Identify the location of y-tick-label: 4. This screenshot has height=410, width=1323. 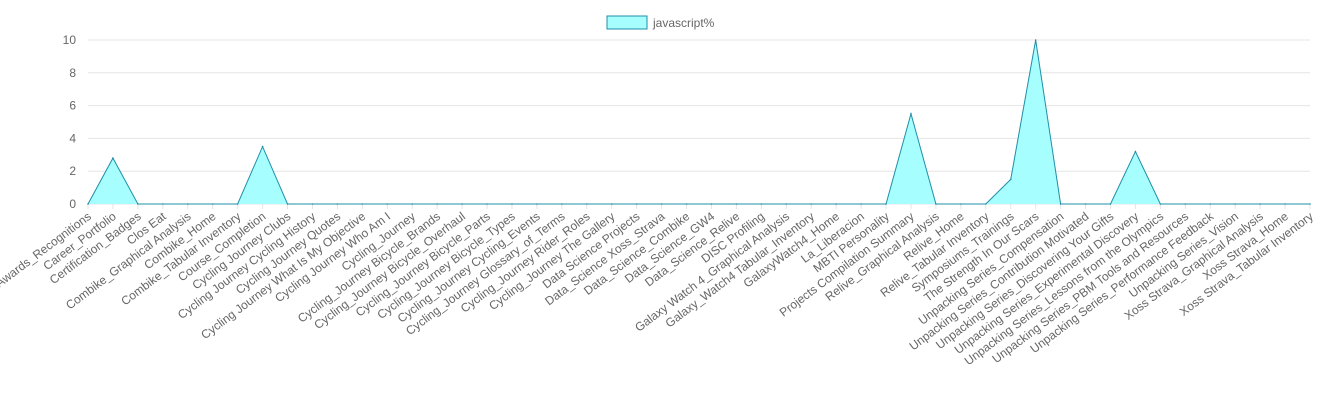
(72, 138).